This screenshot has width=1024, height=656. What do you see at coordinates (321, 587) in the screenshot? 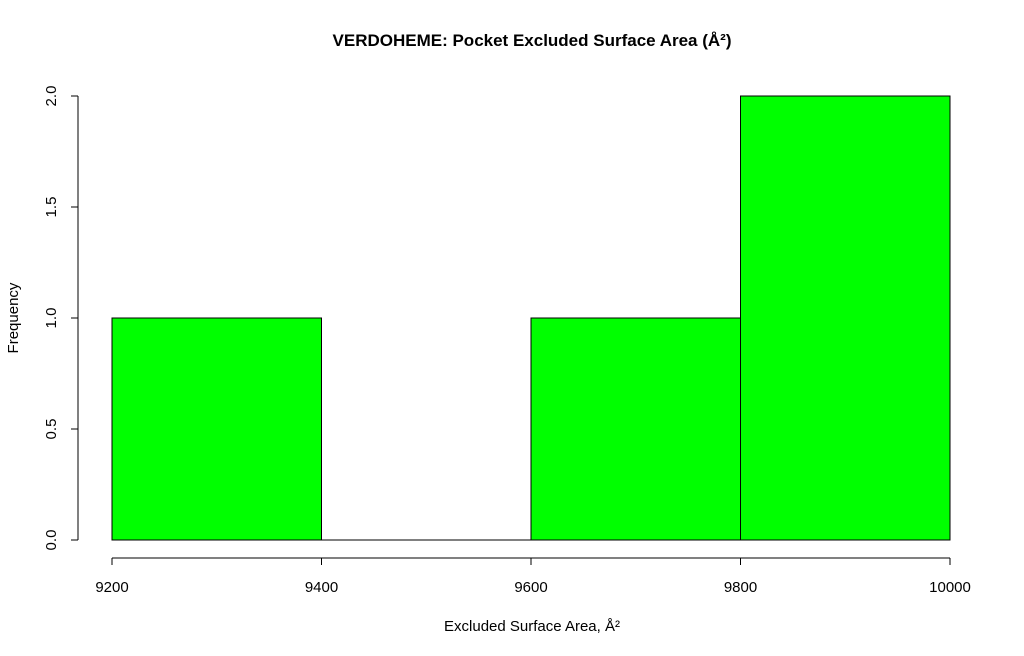
I see `x-tick-label-1: 9400` at bounding box center [321, 587].